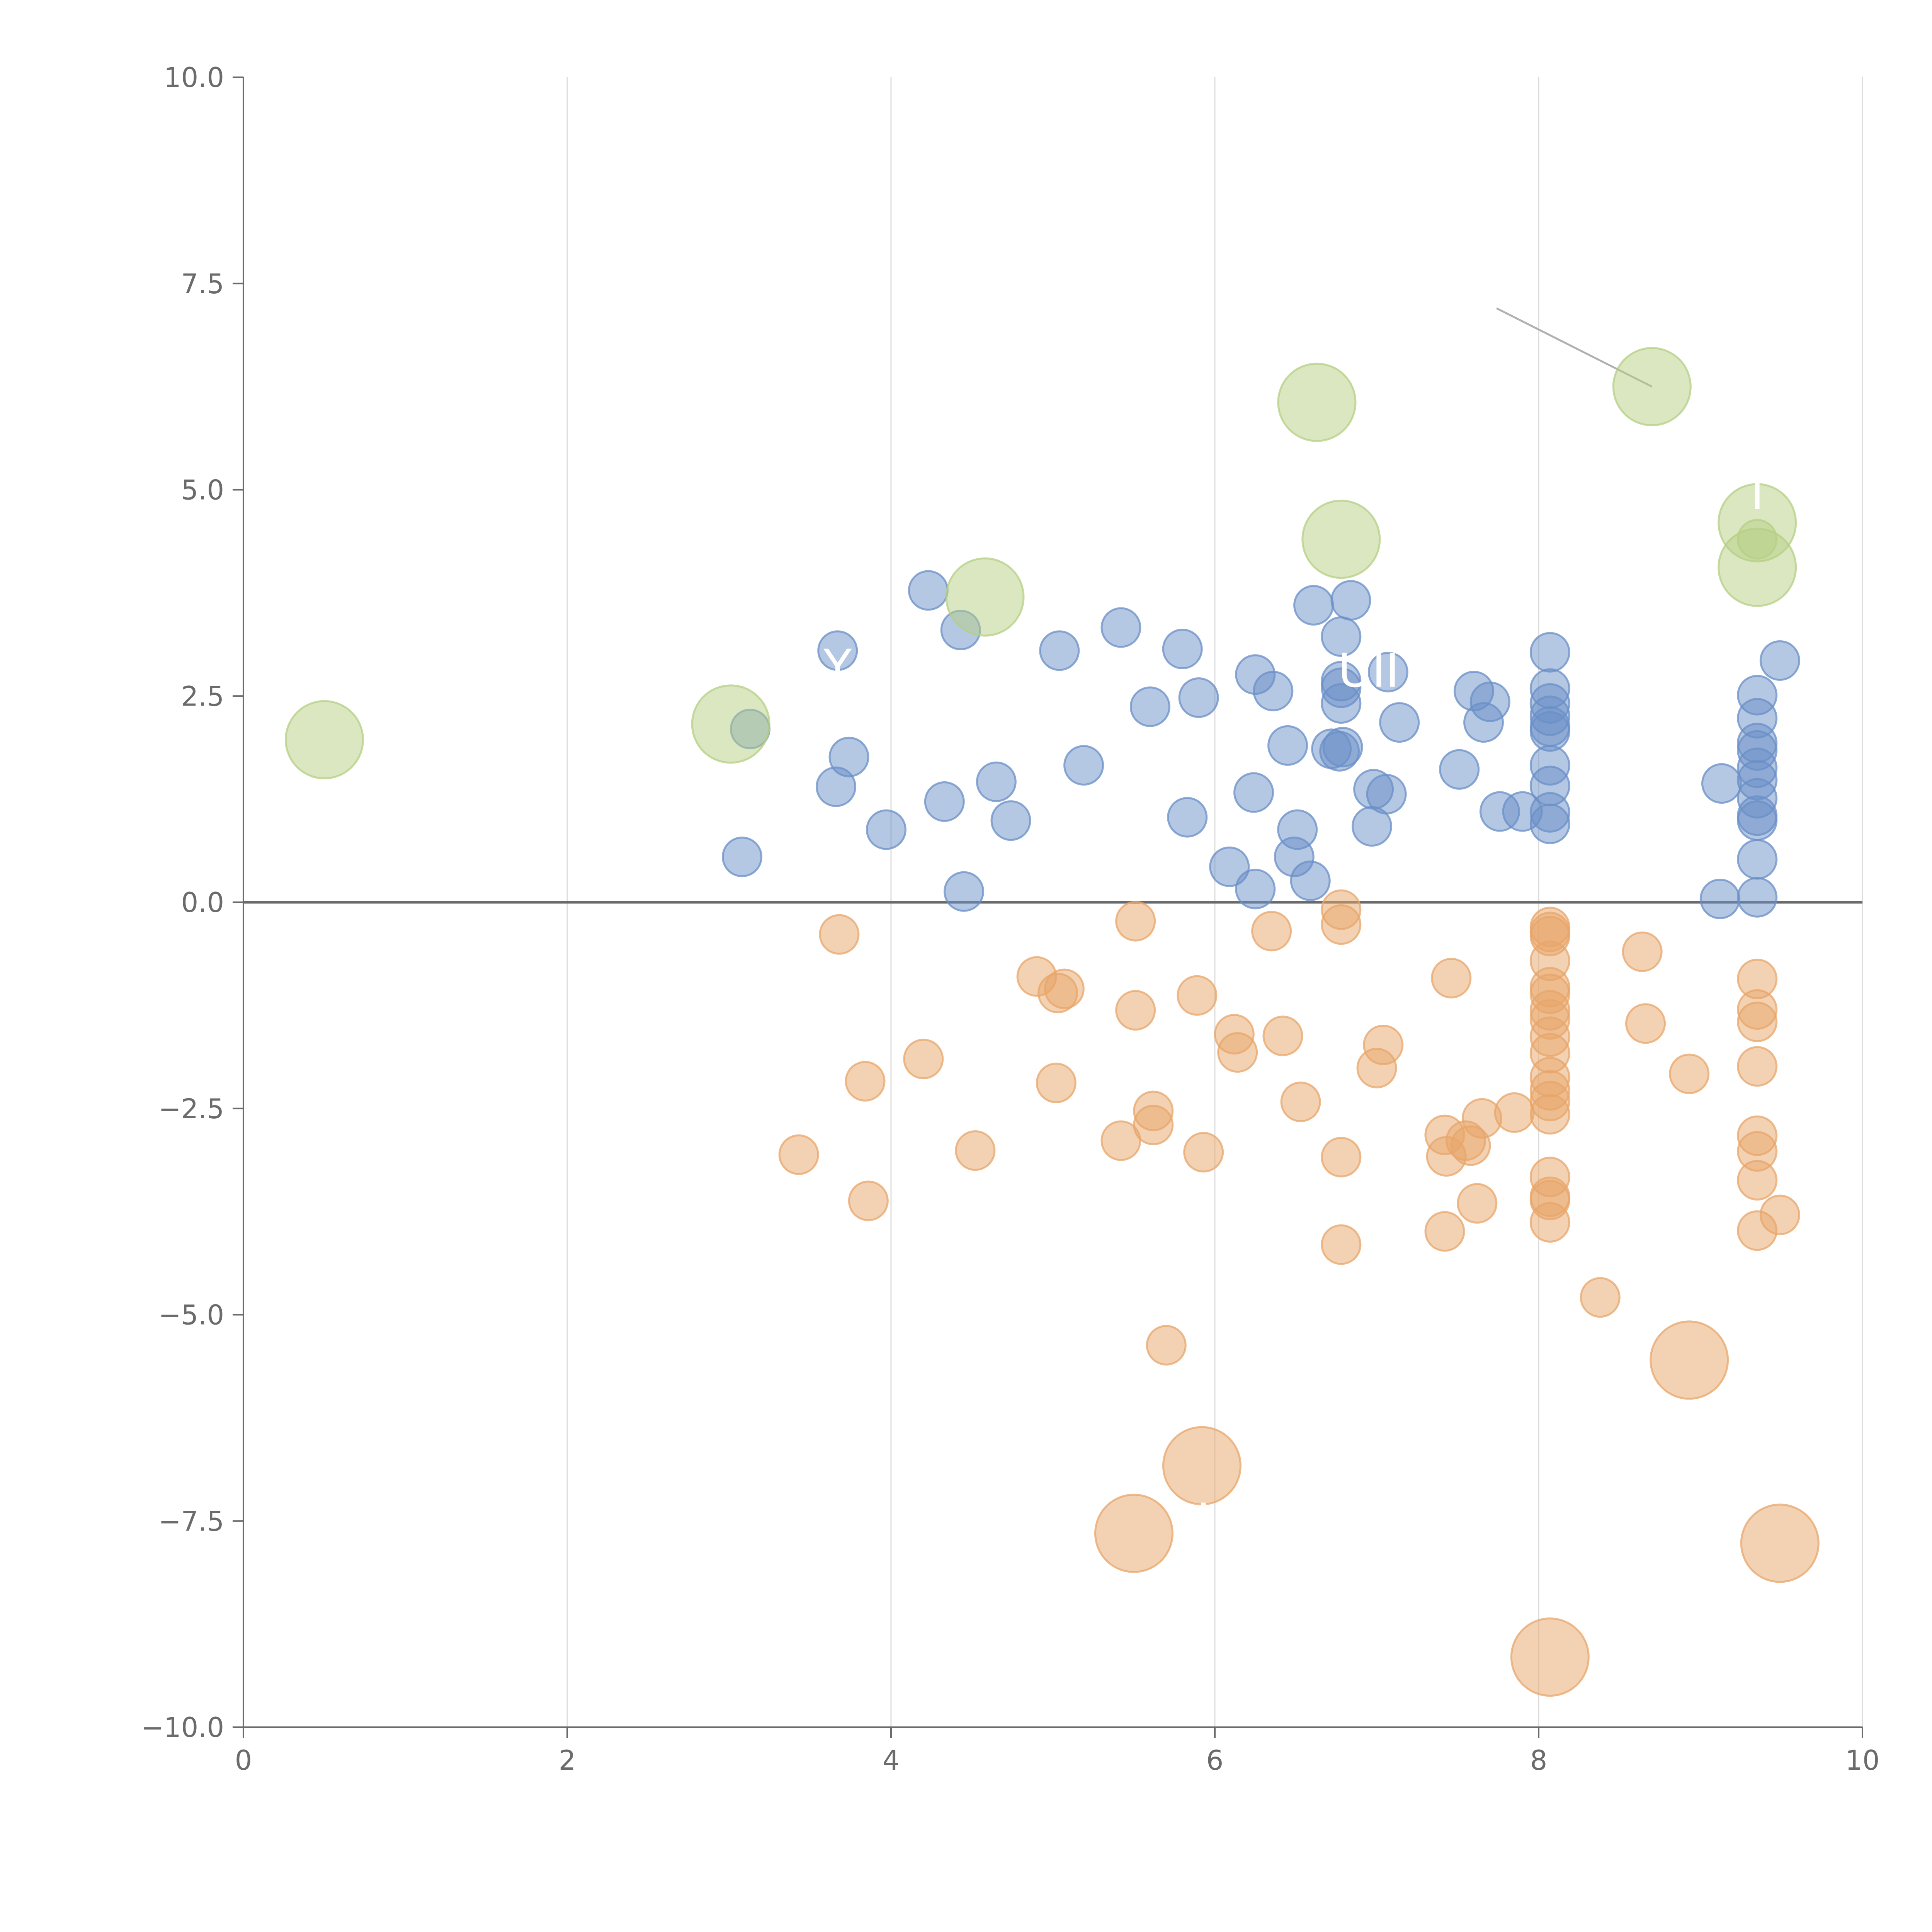 This screenshot has width=1932, height=1932. I want to click on annotation-label: Y, so click(837, 667).